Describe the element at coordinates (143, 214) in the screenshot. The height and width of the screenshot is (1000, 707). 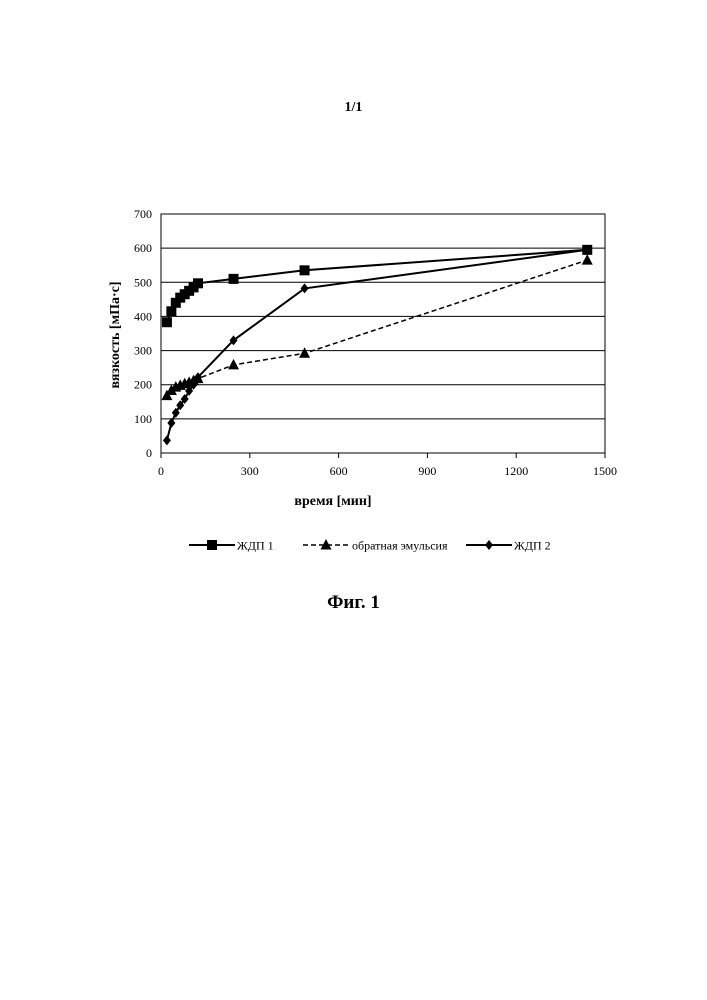
I see `y-tick-label: 700` at that location.